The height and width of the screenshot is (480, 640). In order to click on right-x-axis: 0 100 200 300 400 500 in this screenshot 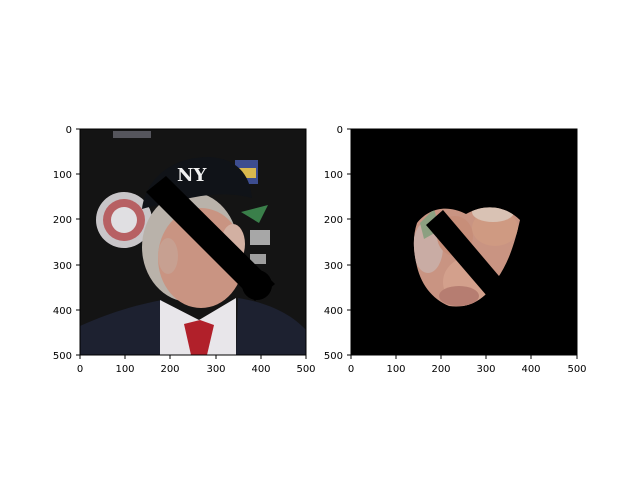, I will do `click(467, 365)`.